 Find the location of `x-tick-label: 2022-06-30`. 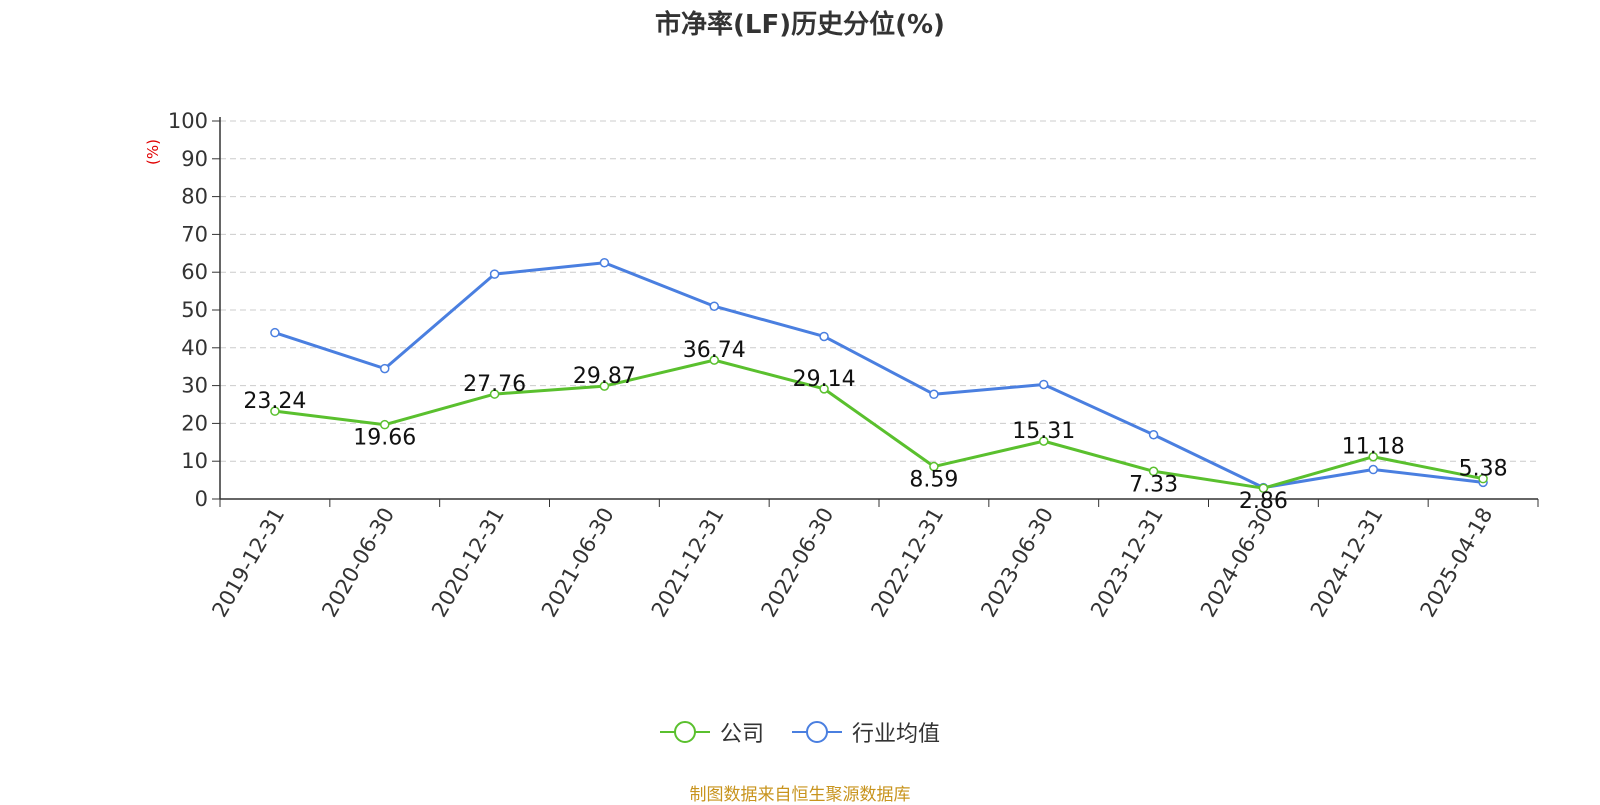

x-tick-label: 2022-06-30 is located at coordinates (798, 563).